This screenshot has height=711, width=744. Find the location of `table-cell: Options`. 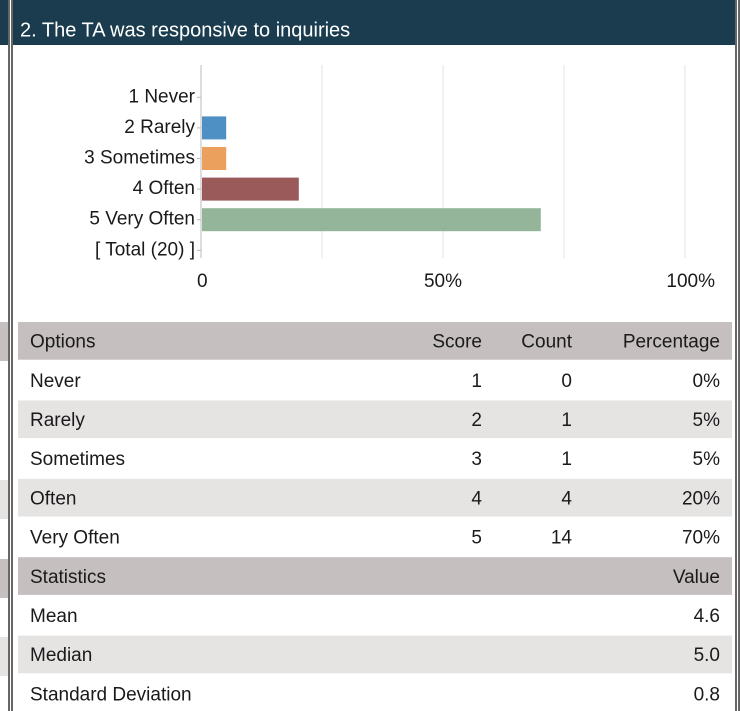

table-cell: Options is located at coordinates (62, 342).